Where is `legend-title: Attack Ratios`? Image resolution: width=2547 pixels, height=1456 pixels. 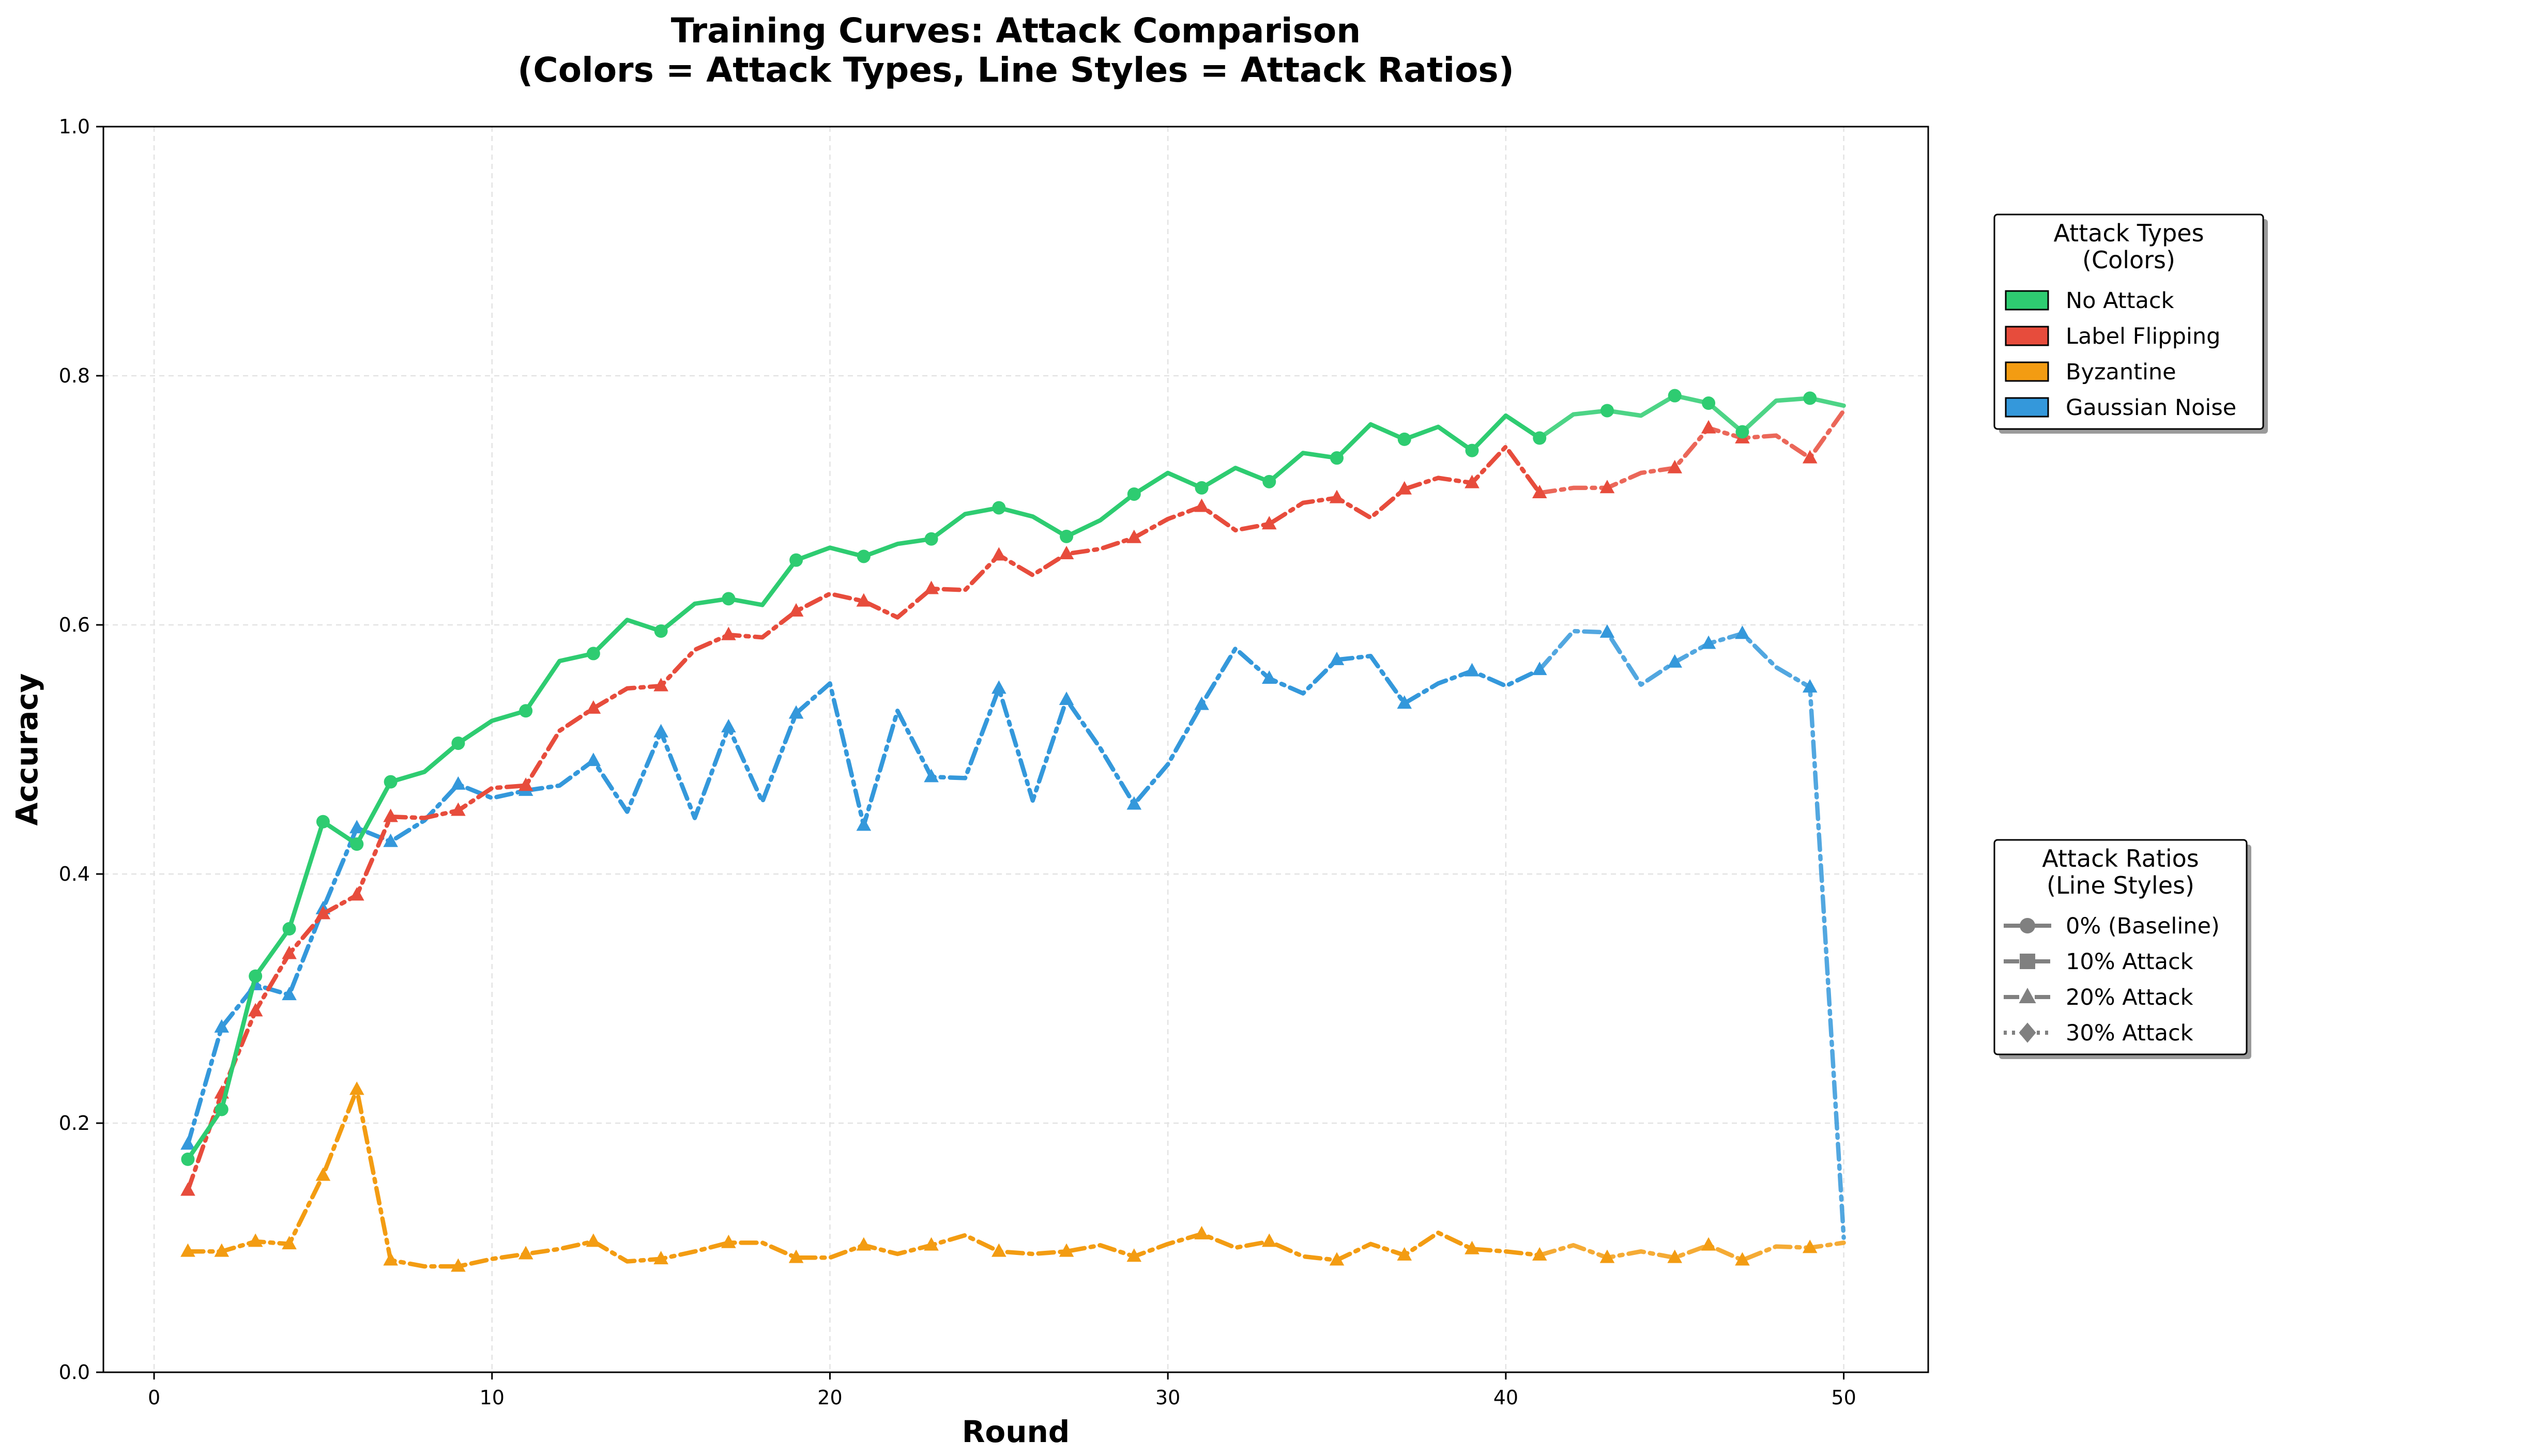
legend-title: Attack Ratios is located at coordinates (2120, 858).